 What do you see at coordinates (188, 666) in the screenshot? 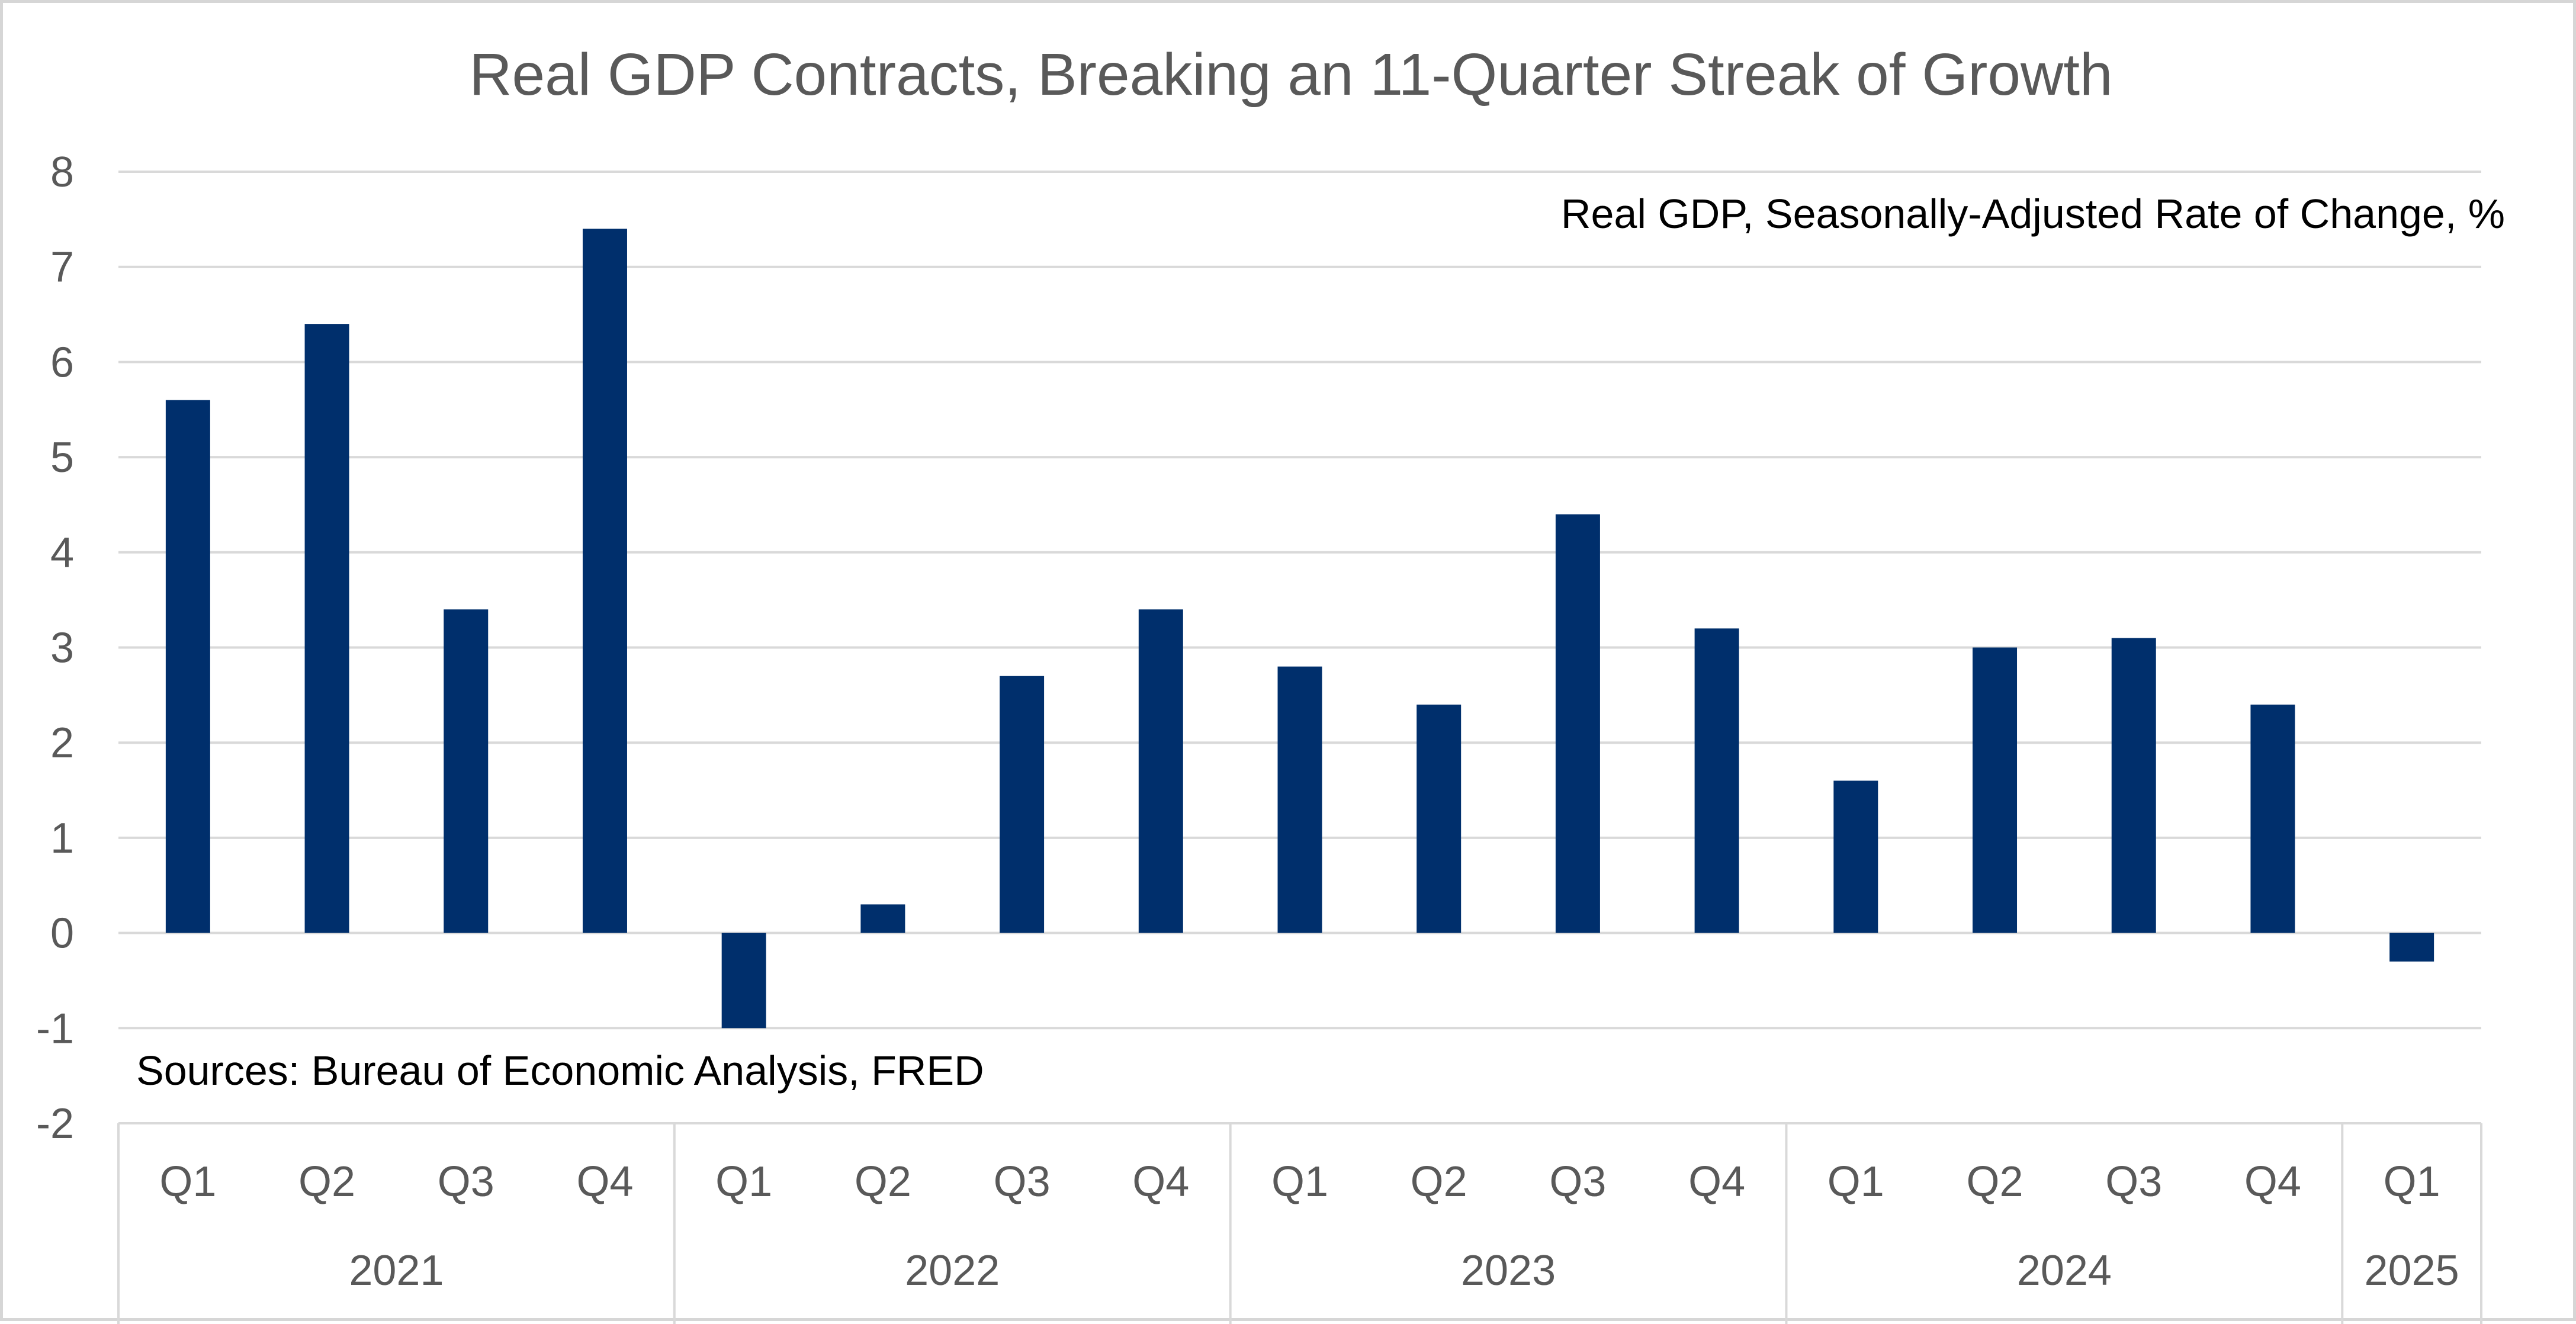
I see `bar-2021-q1` at bounding box center [188, 666].